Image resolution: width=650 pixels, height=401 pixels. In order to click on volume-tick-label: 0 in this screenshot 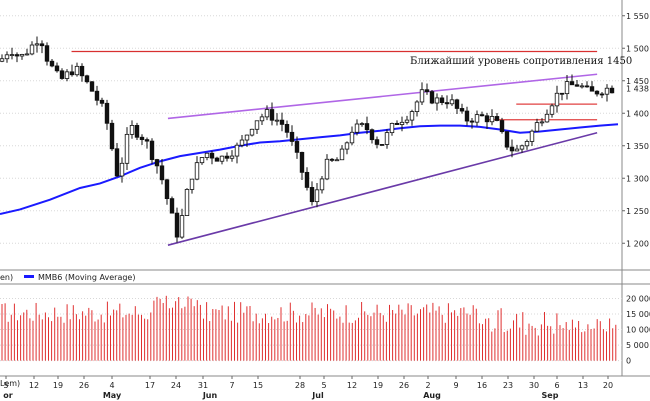, I will do `click(628, 361)`.